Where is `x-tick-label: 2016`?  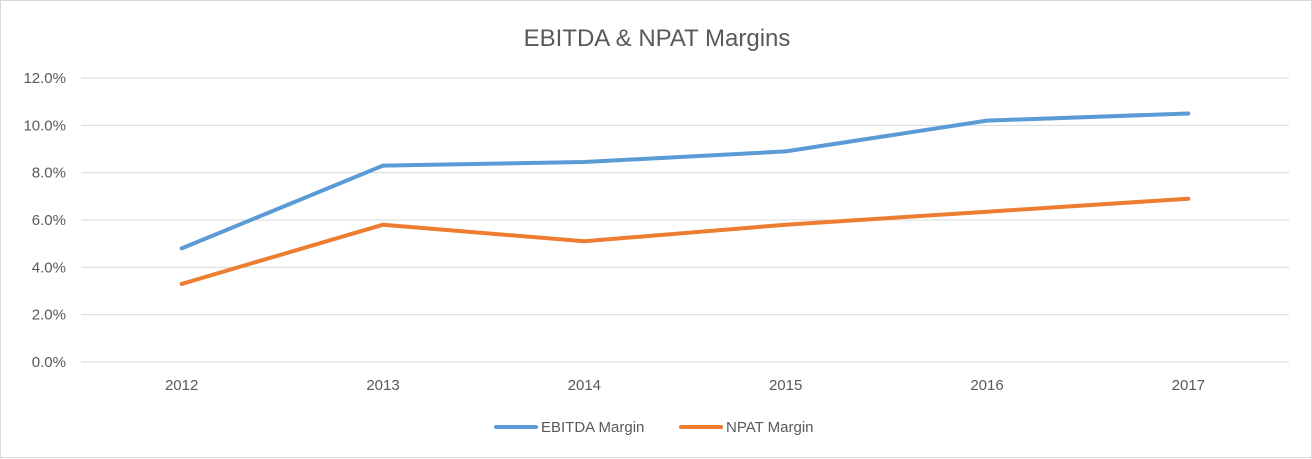
x-tick-label: 2016 is located at coordinates (986, 385).